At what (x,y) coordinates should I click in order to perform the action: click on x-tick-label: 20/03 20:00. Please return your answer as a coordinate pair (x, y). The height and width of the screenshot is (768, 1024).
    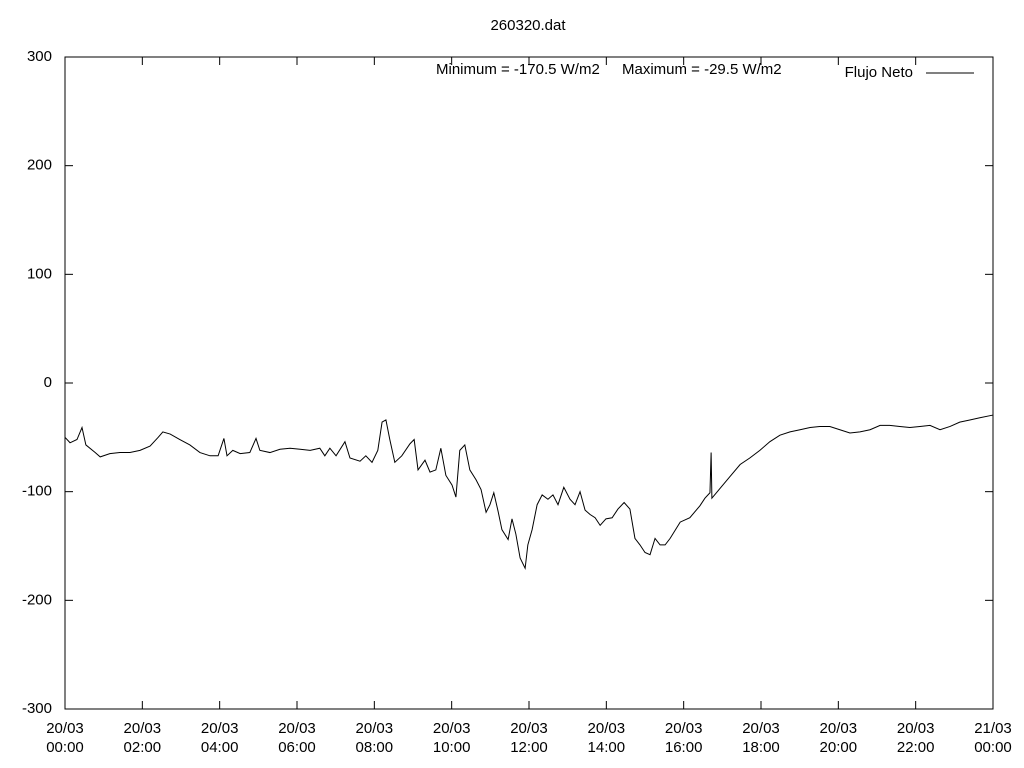
    Looking at the image, I should click on (838, 738).